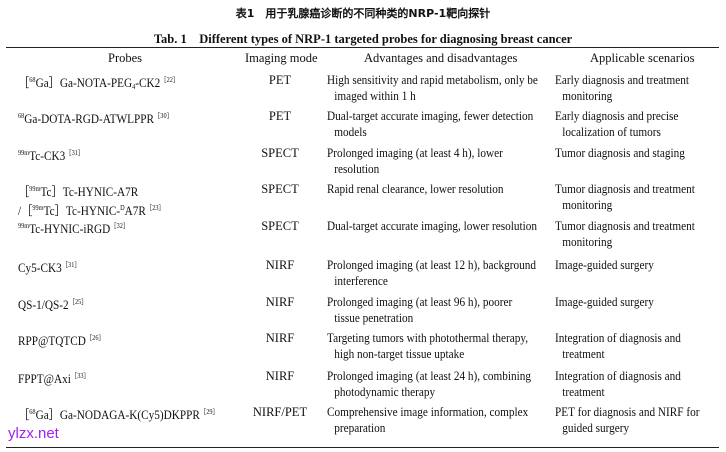 The width and height of the screenshot is (726, 452). Describe the element at coordinates (611, 132) in the screenshot. I see `cell-line: localization of tumors` at that location.